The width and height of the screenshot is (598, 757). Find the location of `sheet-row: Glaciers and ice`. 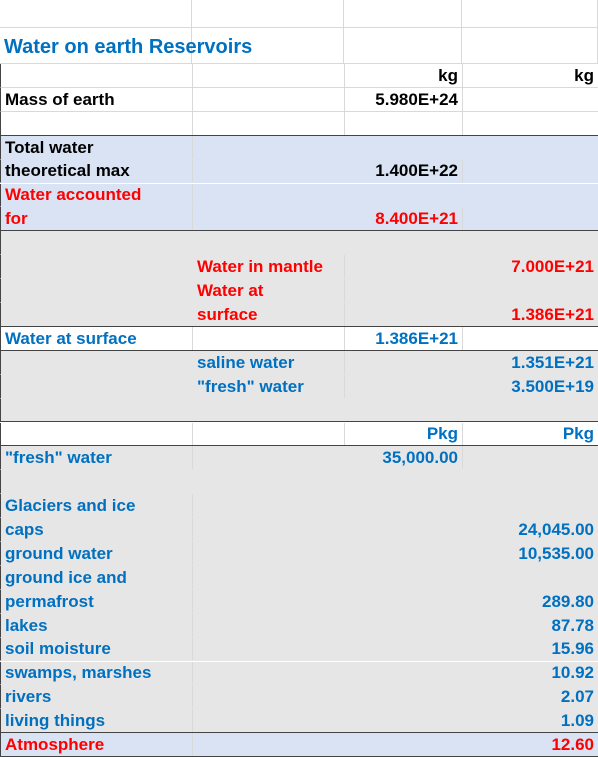

sheet-row: Glaciers and ice is located at coordinates (299, 506).